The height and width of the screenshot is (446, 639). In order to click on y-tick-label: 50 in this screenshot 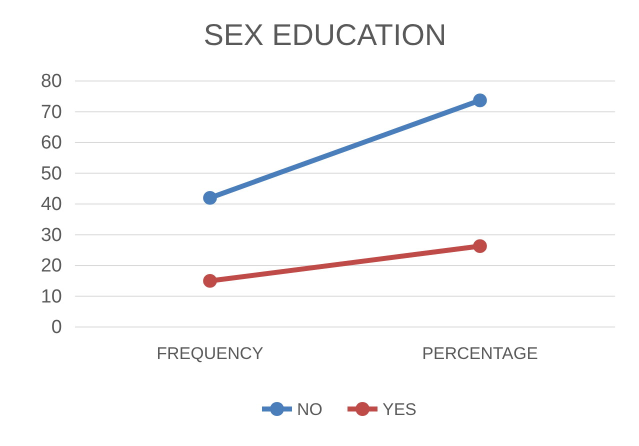, I will do `click(51, 173)`.